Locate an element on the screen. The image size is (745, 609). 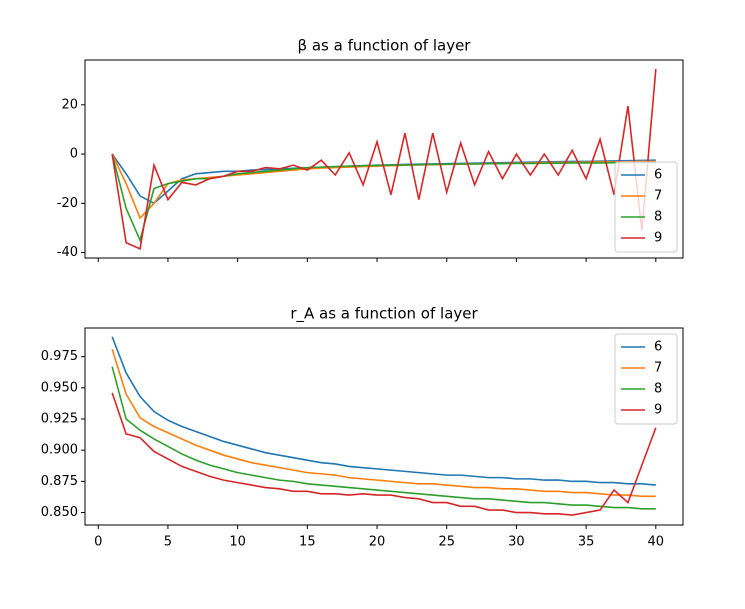
y-tick-label: 0.925 is located at coordinates (59, 419).